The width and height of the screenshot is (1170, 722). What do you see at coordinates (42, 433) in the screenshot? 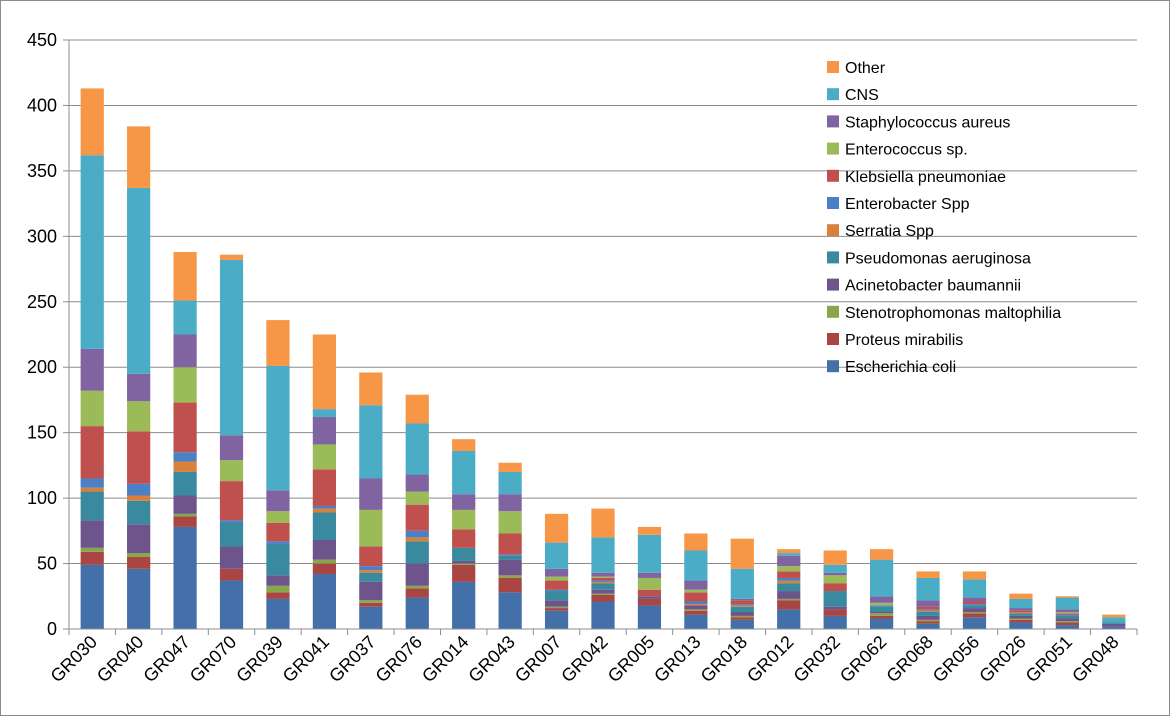
I see `y-tick-label: 150` at bounding box center [42, 433].